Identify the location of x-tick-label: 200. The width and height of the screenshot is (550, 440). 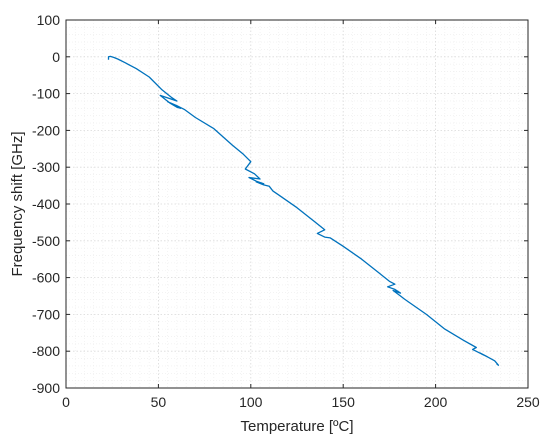
(436, 402).